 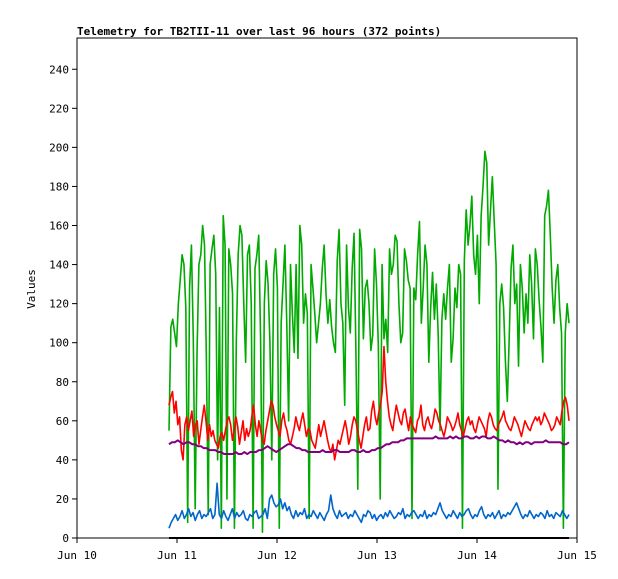 What do you see at coordinates (377, 555) in the screenshot?
I see `x-tick-label: Jun 13` at bounding box center [377, 555].